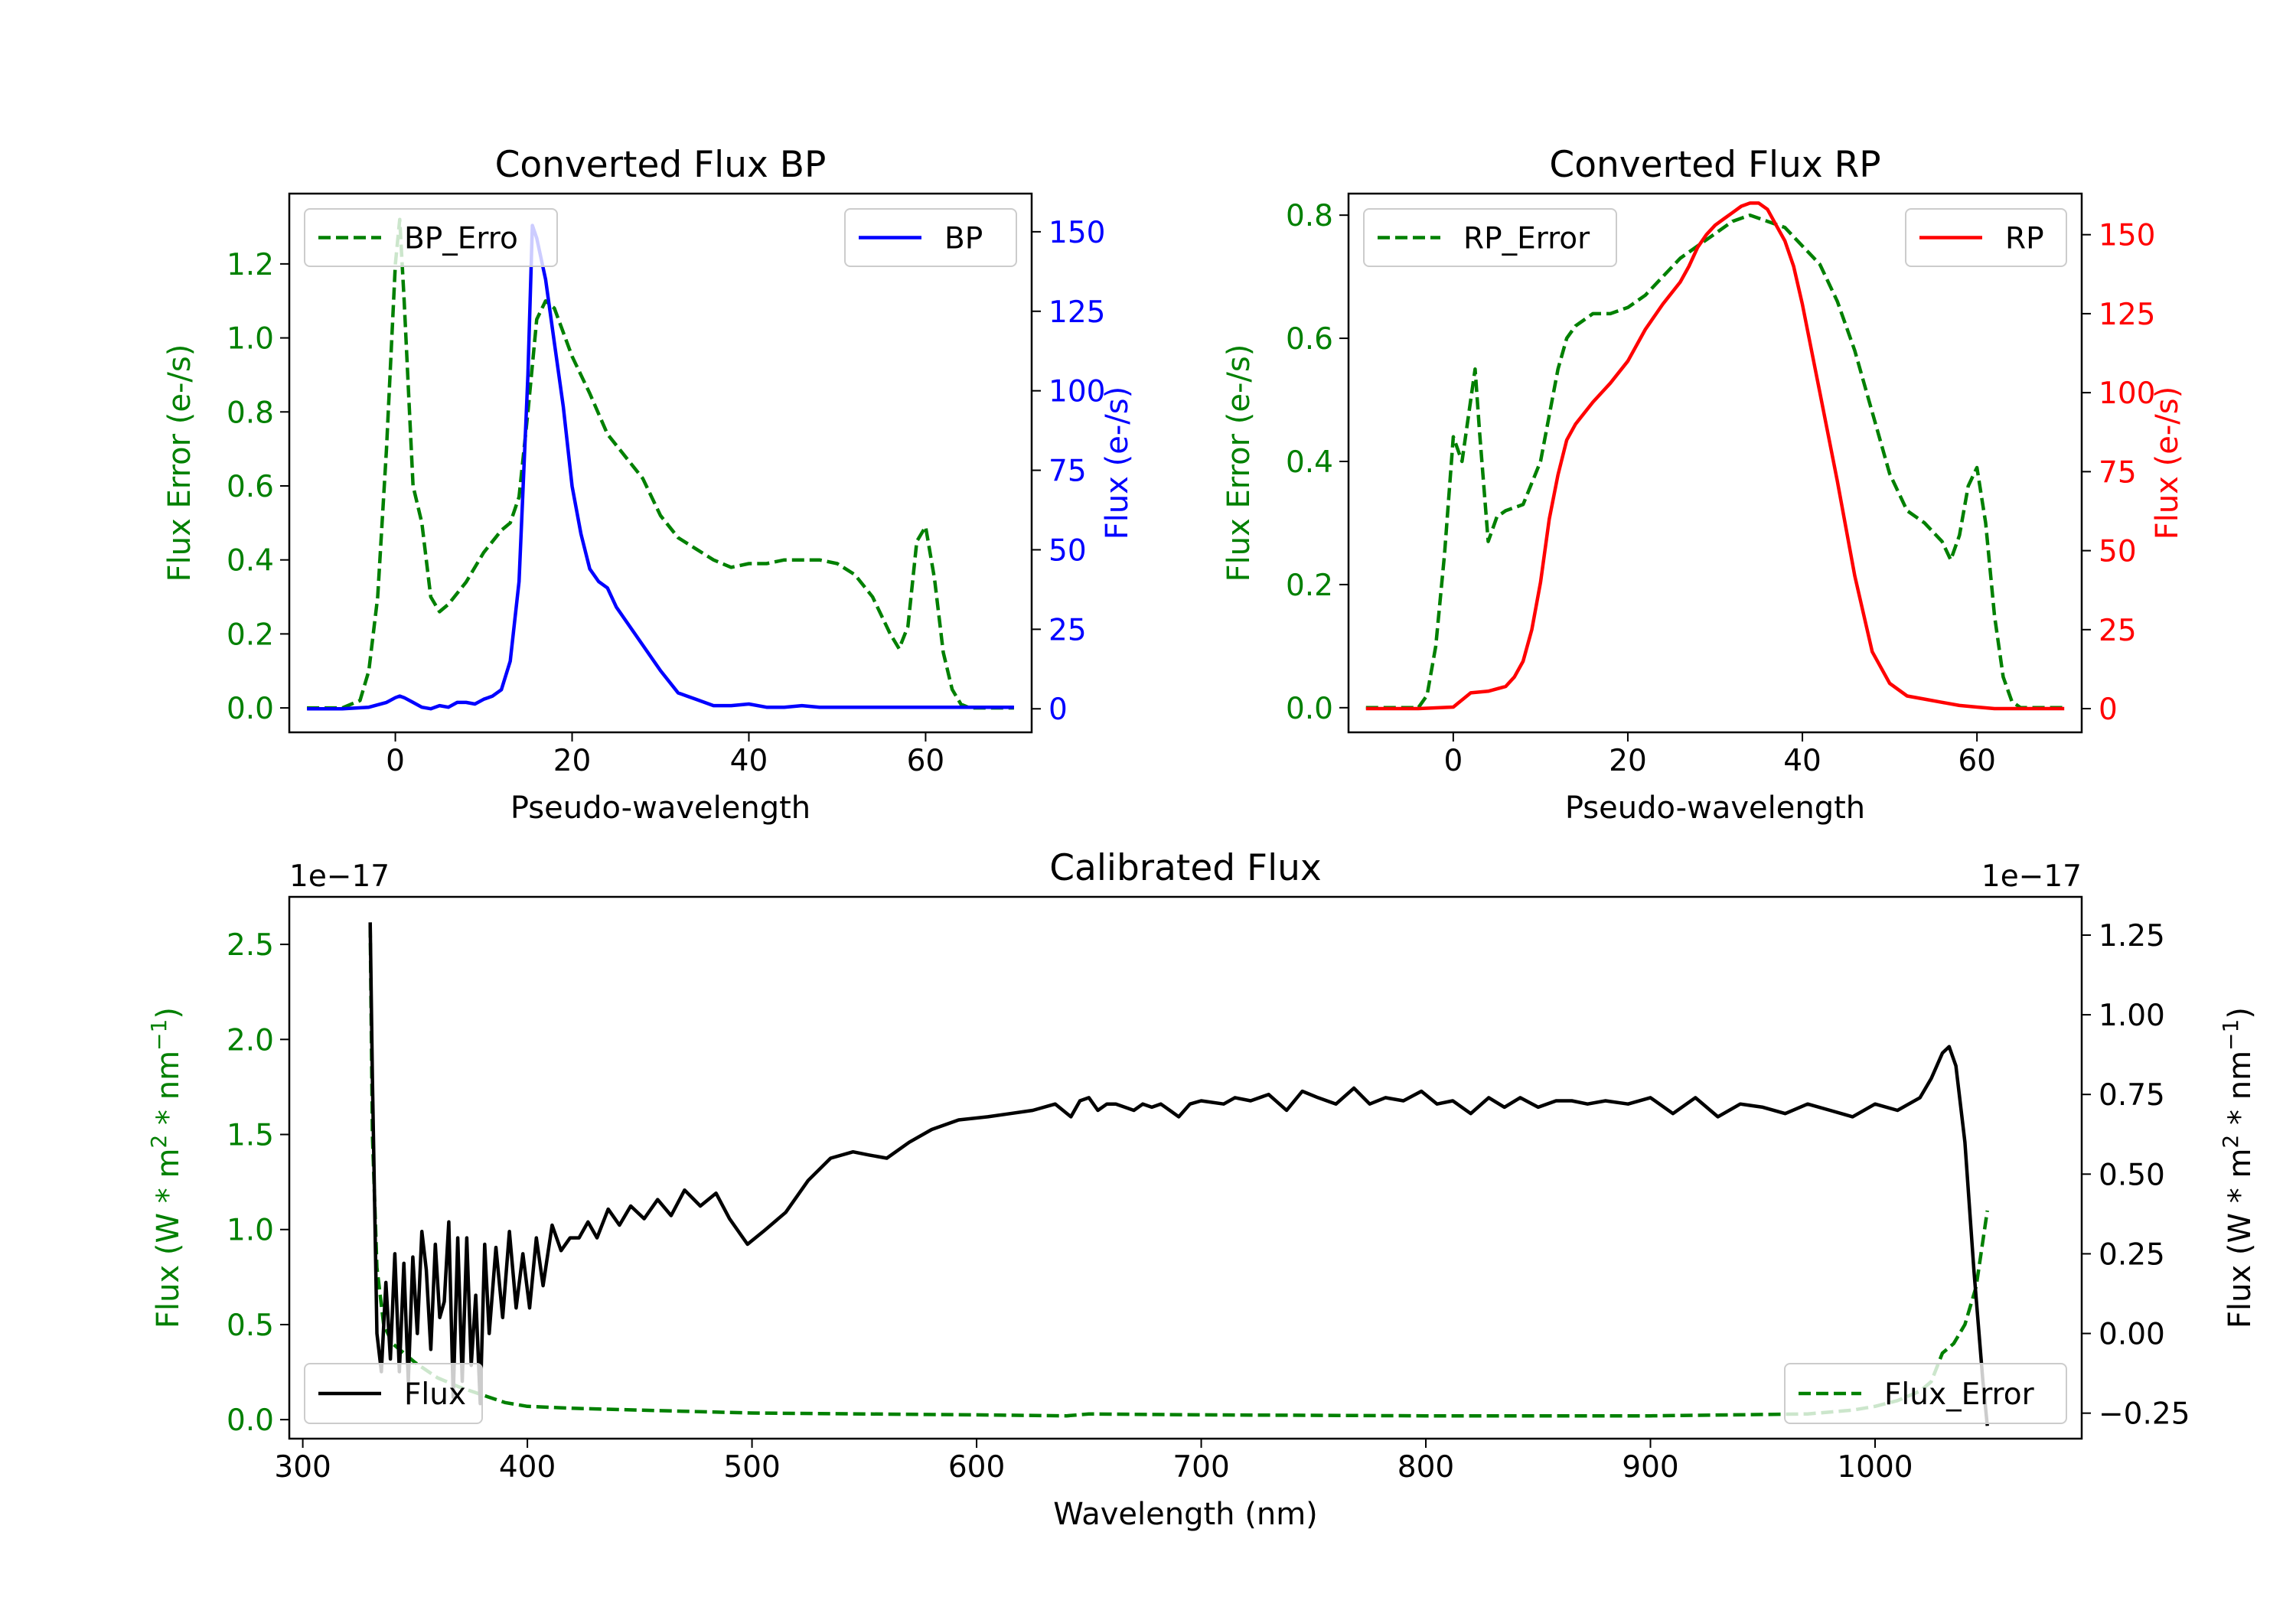  I want to click on x-tick-label: 1000, so click(1875, 1467).